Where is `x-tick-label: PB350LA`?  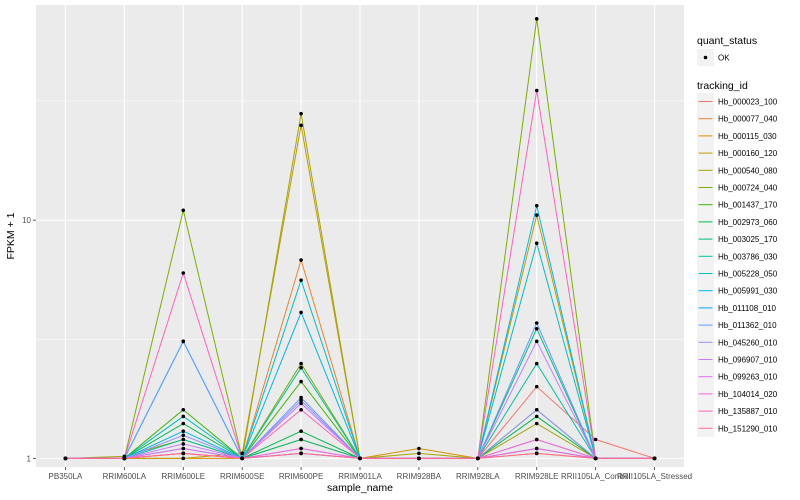 x-tick-label: PB350LA is located at coordinates (66, 476).